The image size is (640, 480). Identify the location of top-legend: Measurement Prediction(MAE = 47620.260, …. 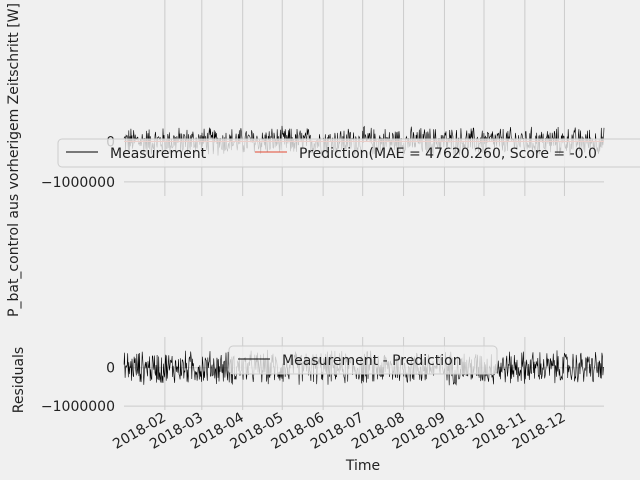
(348, 153).